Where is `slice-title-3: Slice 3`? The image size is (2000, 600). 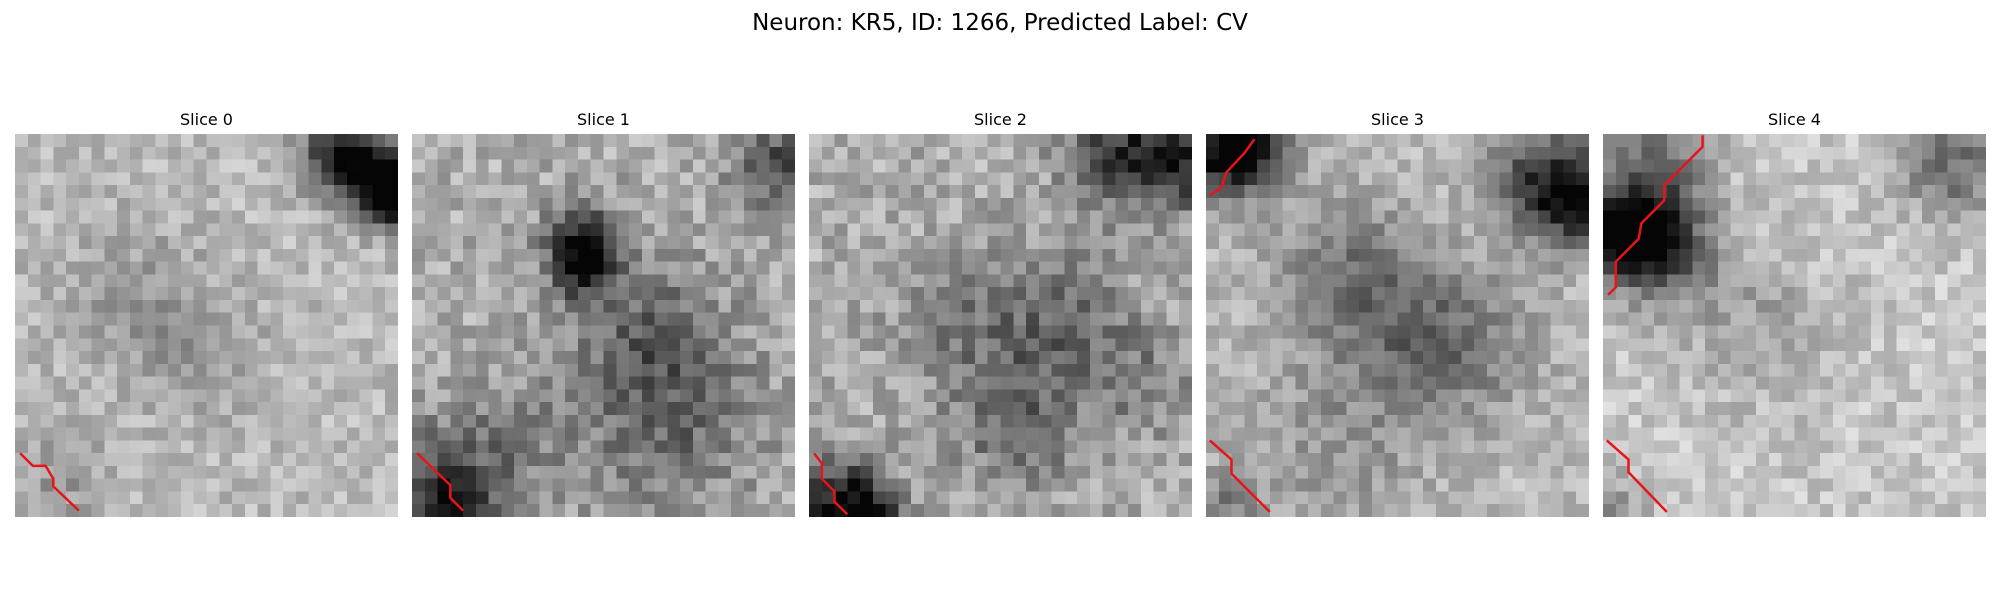
slice-title-3: Slice 3 is located at coordinates (1397, 119).